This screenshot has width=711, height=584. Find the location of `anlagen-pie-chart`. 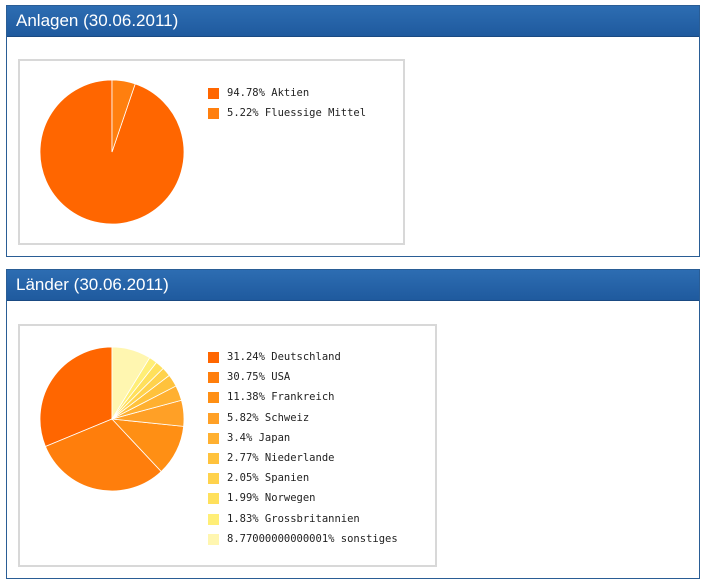

anlagen-pie-chart is located at coordinates (112, 152).